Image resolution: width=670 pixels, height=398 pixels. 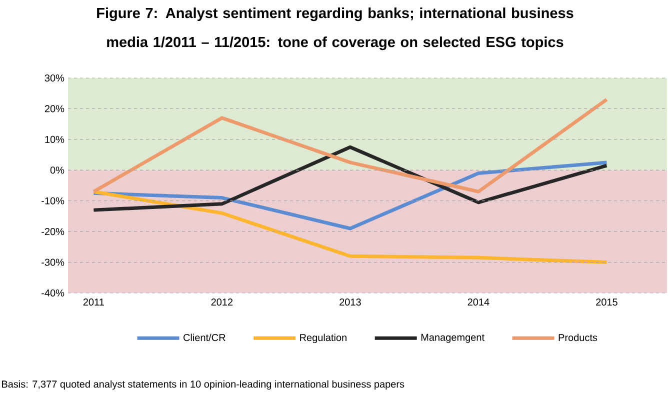 What do you see at coordinates (222, 302) in the screenshot?
I see `x-tick-label: 2012` at bounding box center [222, 302].